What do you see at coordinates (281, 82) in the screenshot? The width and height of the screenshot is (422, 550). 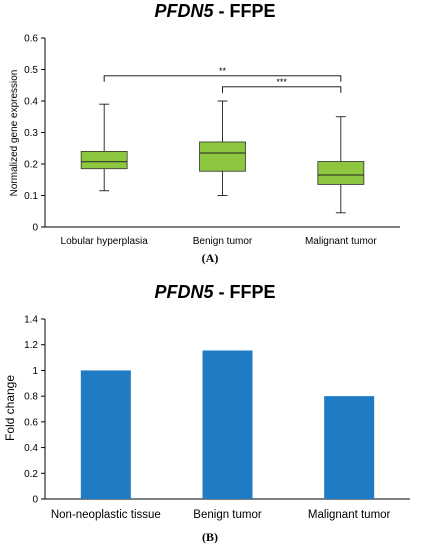 I see `chart-a-sig-label: ***` at bounding box center [281, 82].